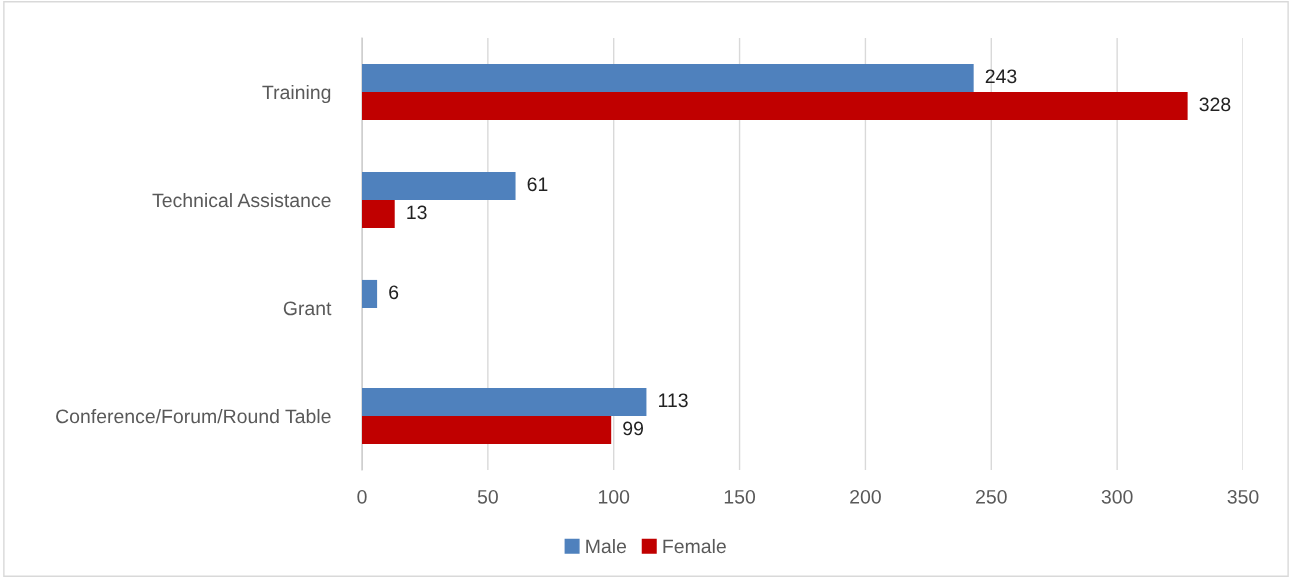 This screenshot has height=578, width=1292. What do you see at coordinates (1117, 496) in the screenshot?
I see `x-tick-label: 300` at bounding box center [1117, 496].